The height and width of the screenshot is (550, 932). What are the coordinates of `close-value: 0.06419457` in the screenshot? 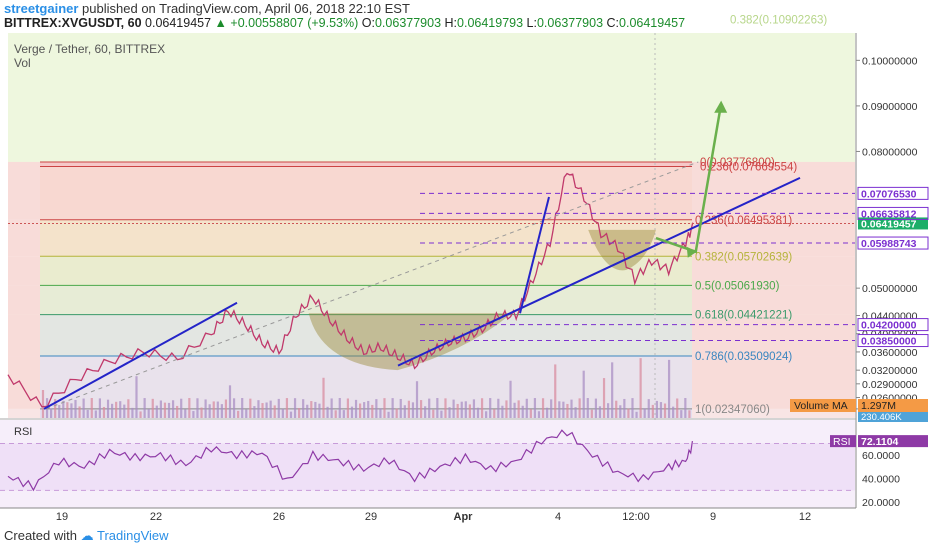 It's located at (652, 23).